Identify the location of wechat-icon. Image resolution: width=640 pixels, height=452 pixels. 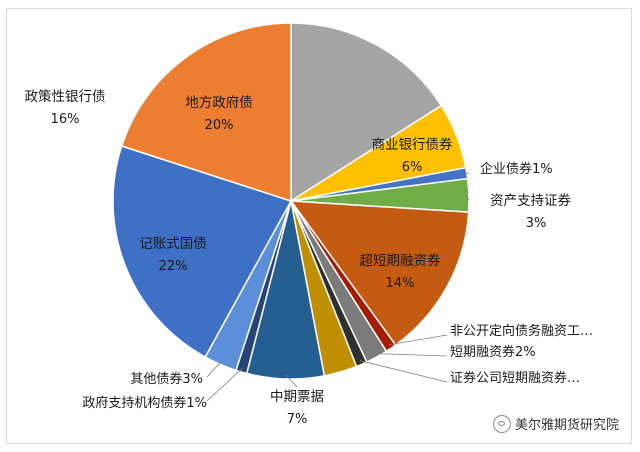
(501, 423).